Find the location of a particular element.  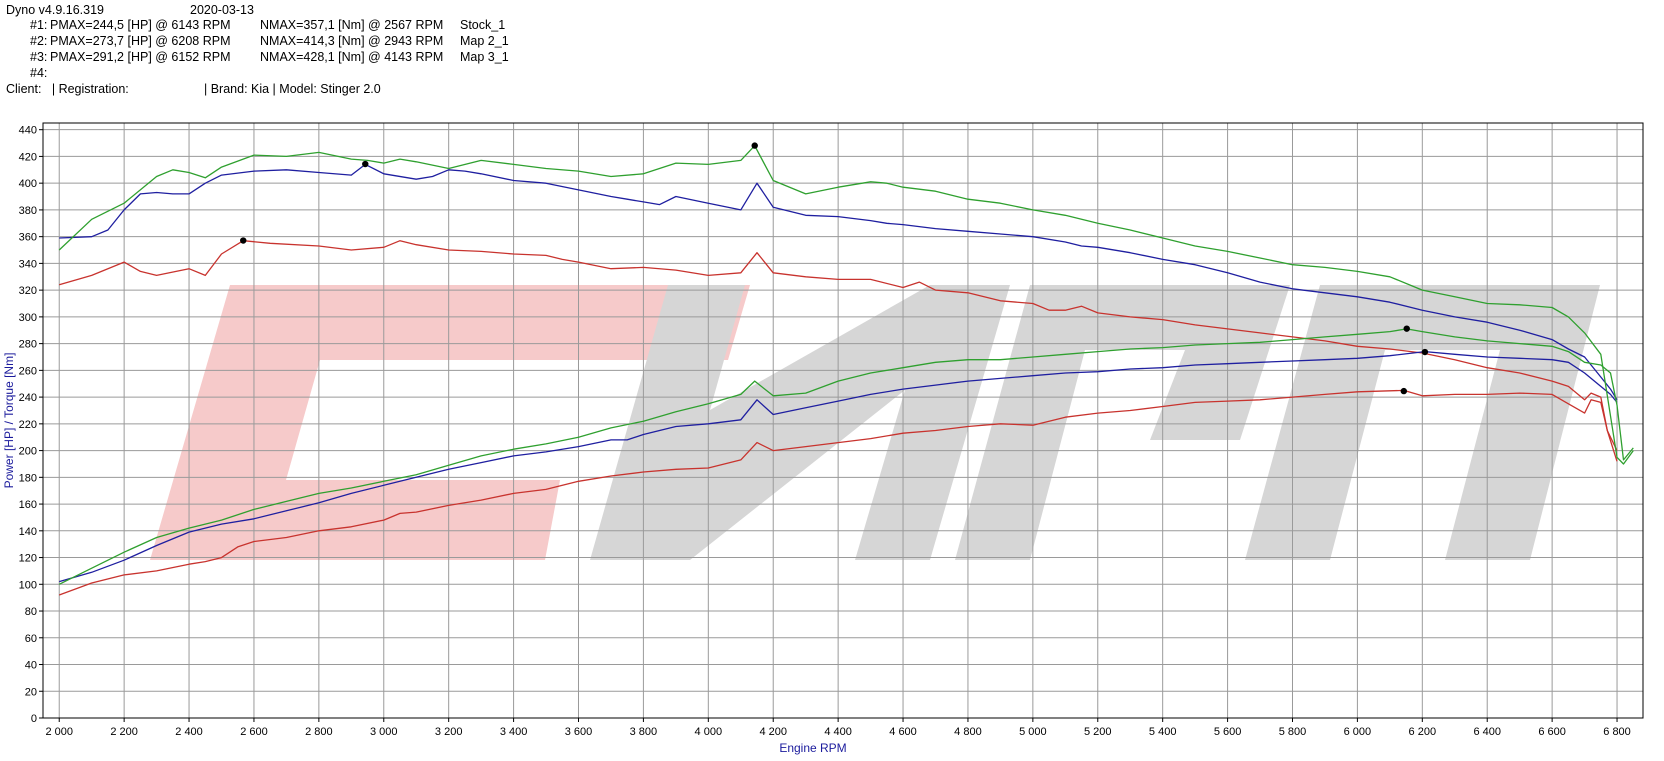

y-tick-label-7: 140 is located at coordinates (28, 532).